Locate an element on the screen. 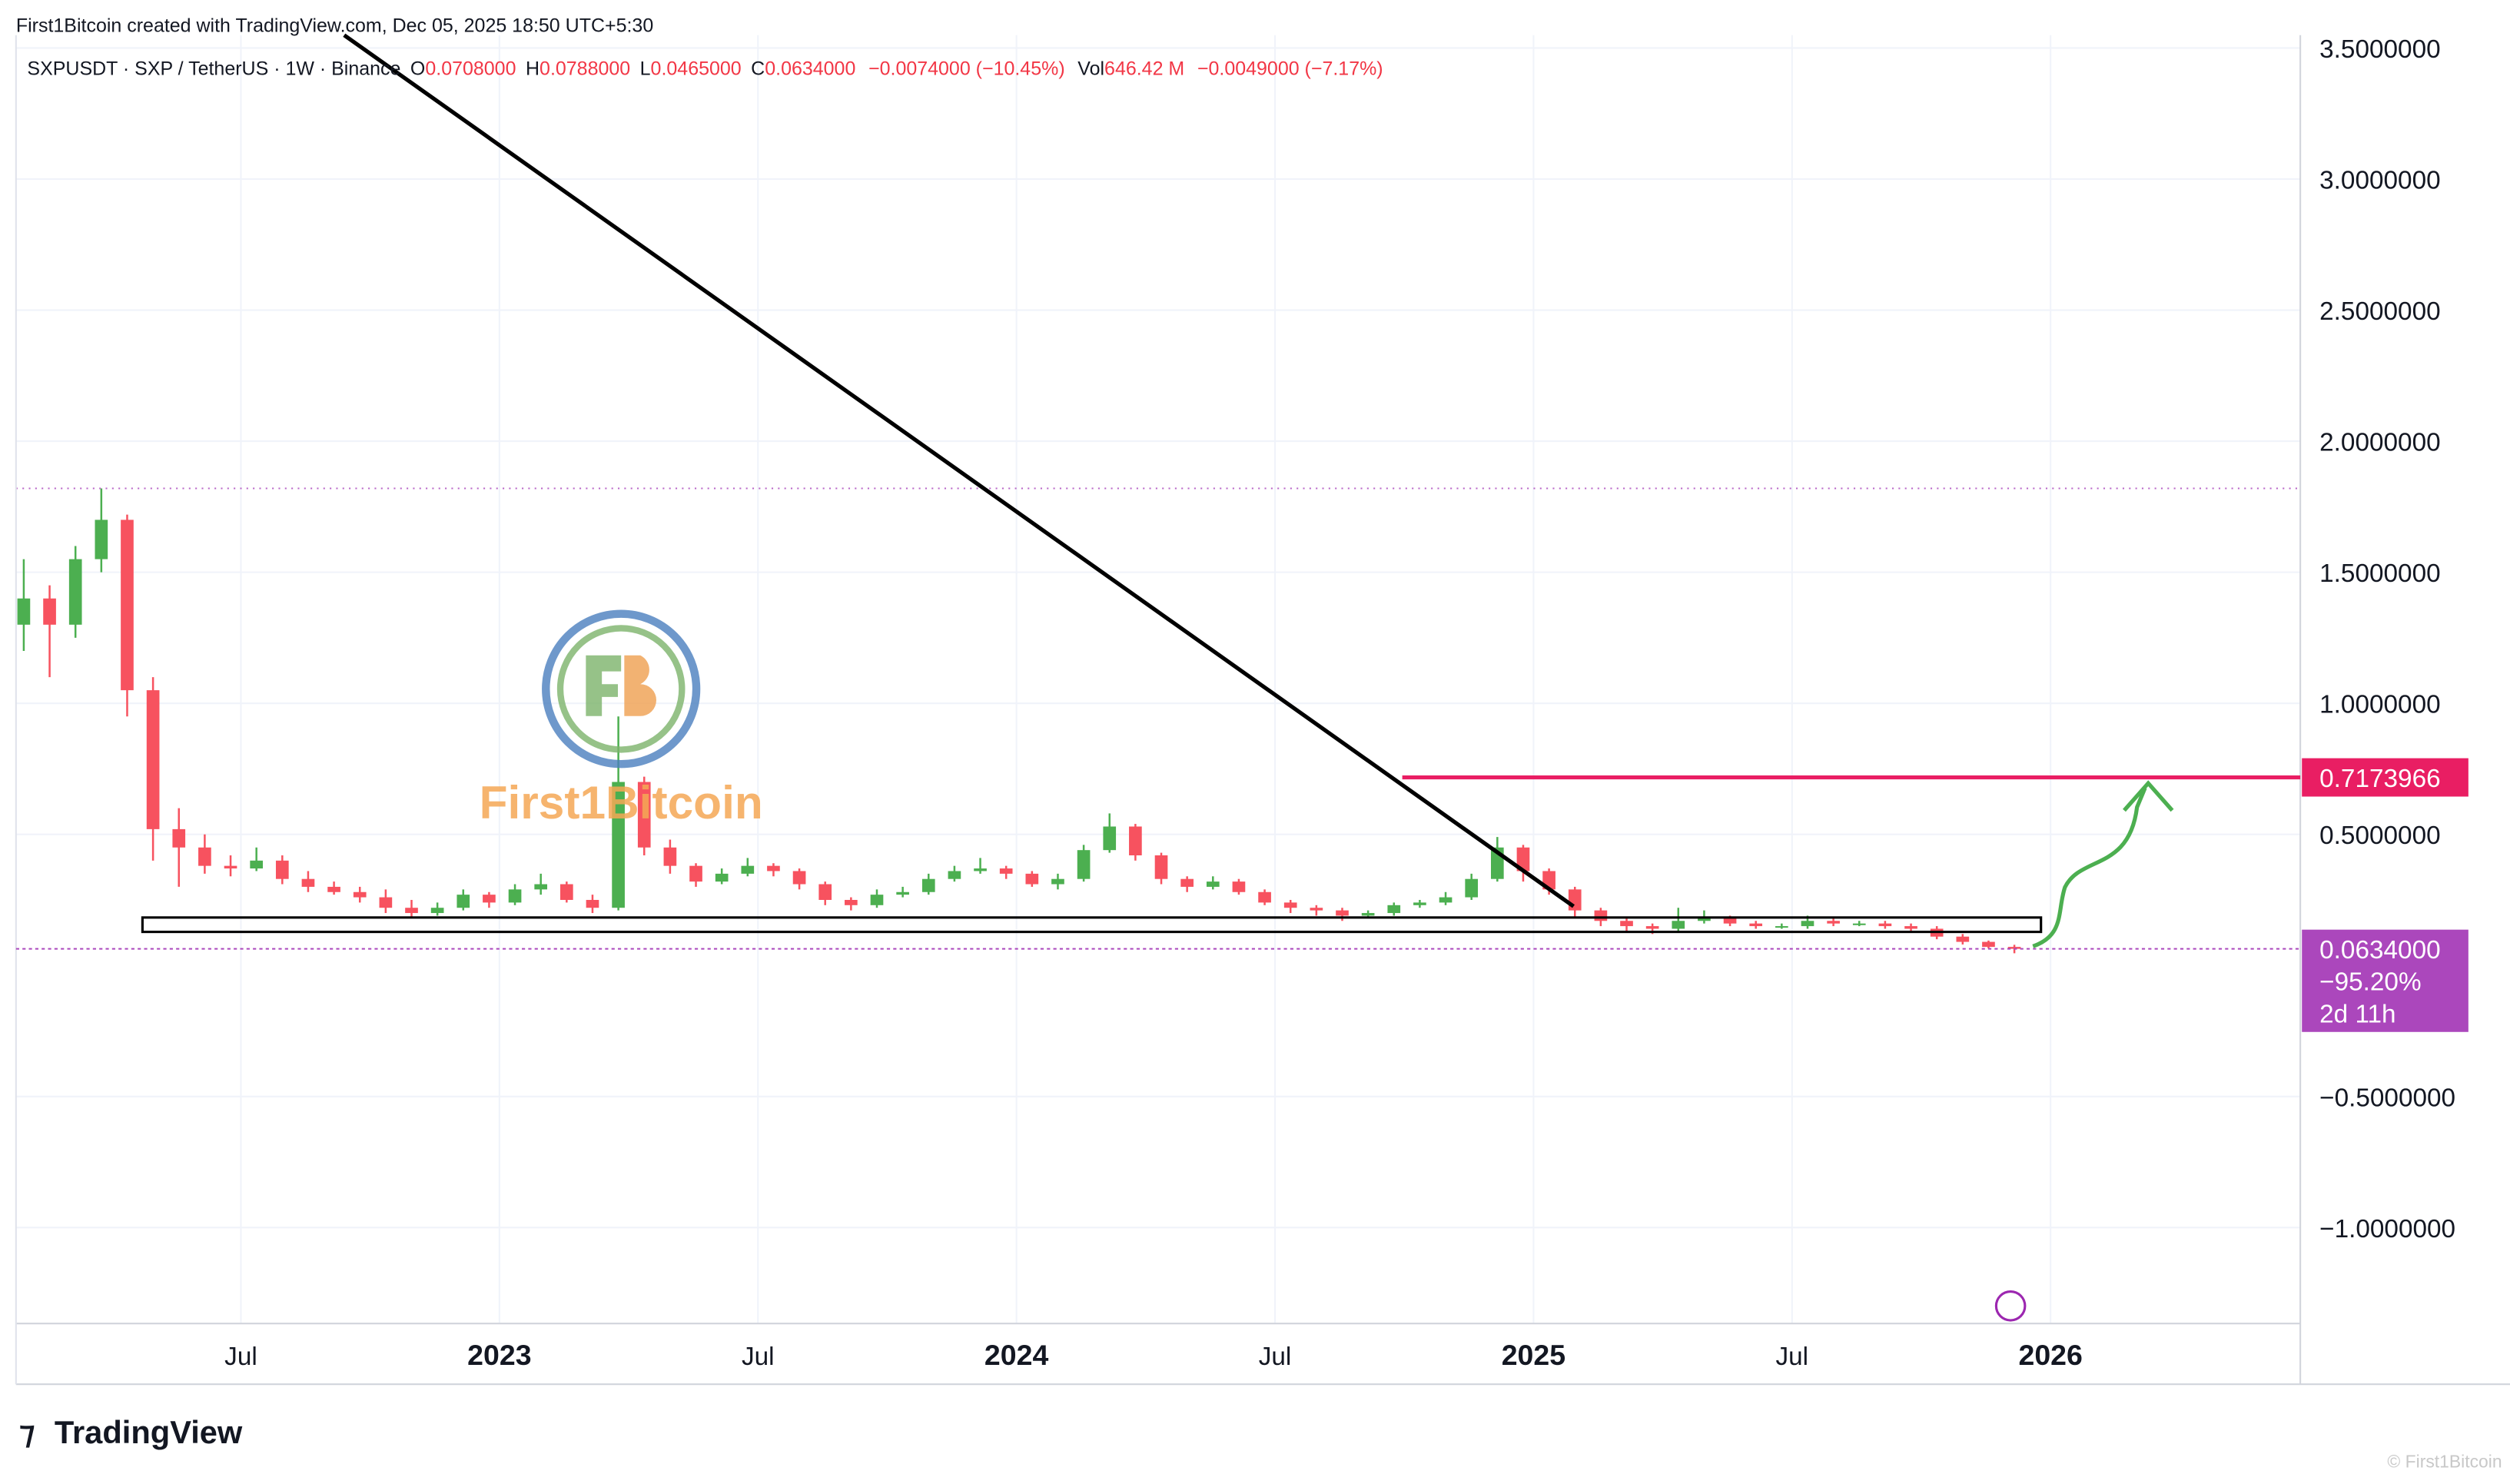 The width and height of the screenshot is (2510, 1484). price-label-bg is located at coordinates (2385, 777).